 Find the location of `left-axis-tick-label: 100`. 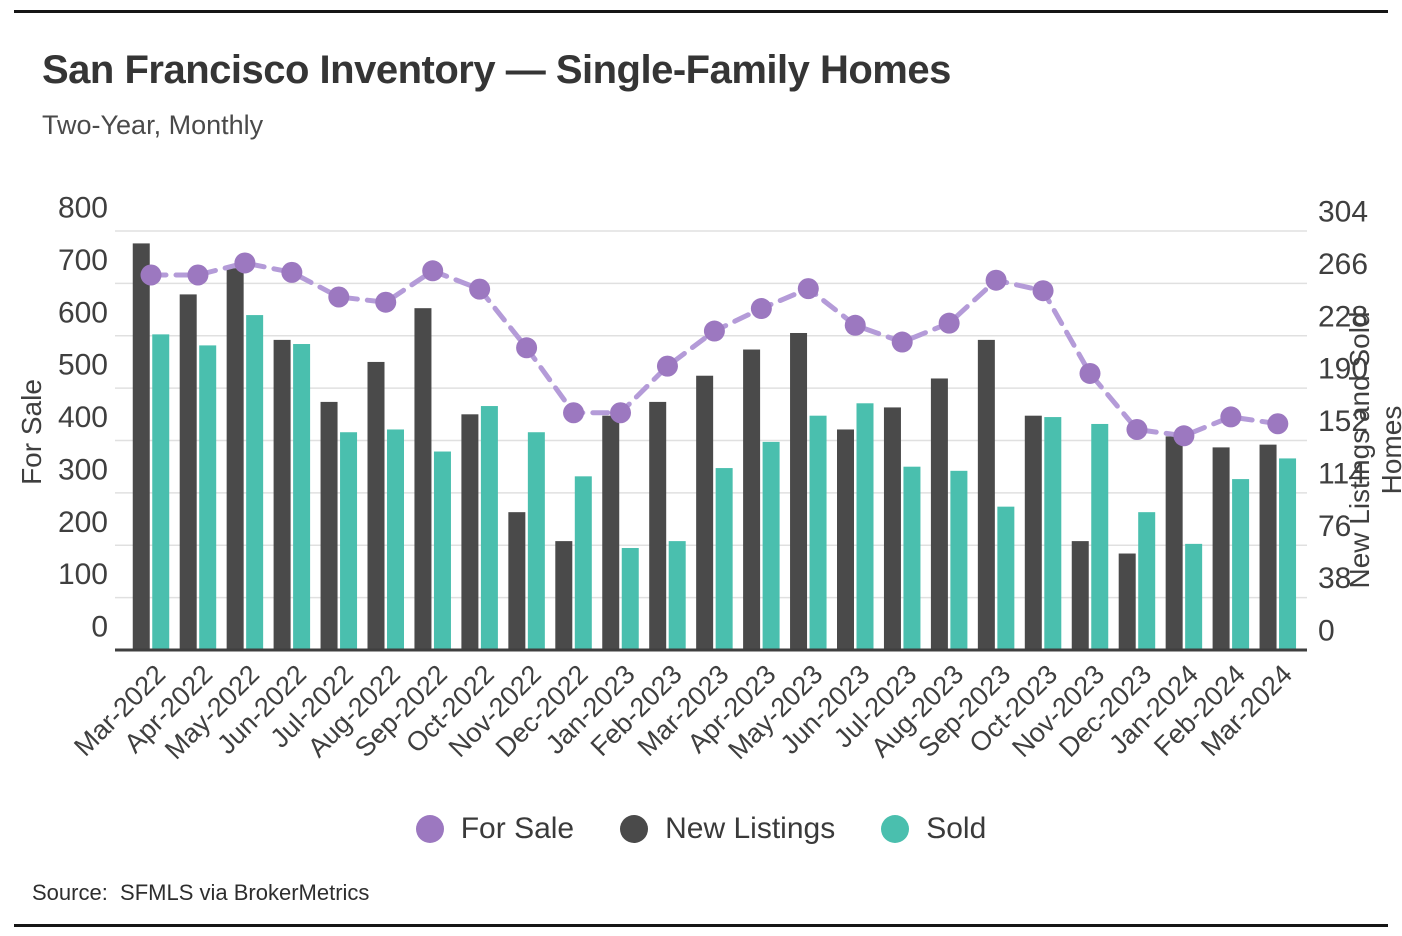

left-axis-tick-label: 100 is located at coordinates (83, 574).